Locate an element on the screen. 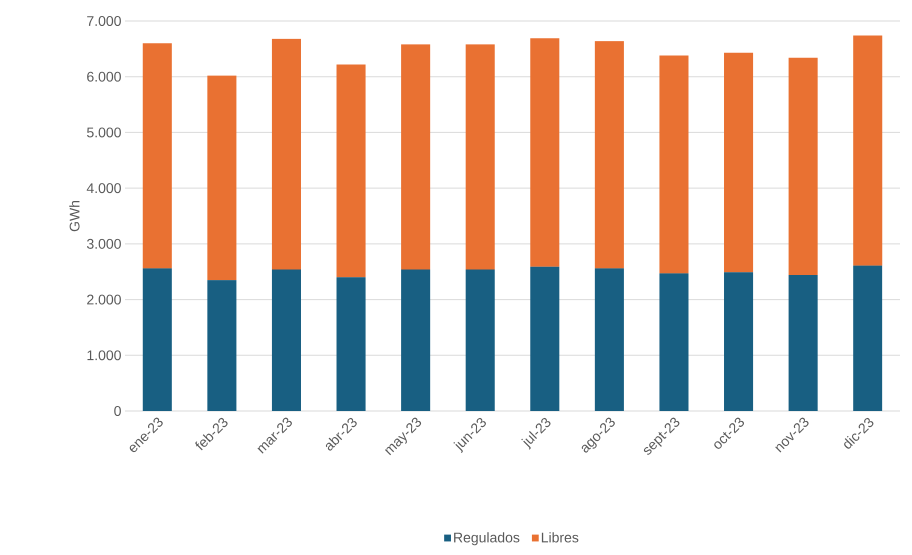 Image resolution: width=912 pixels, height=555 pixels. y-tick-label: 0 is located at coordinates (117, 411).